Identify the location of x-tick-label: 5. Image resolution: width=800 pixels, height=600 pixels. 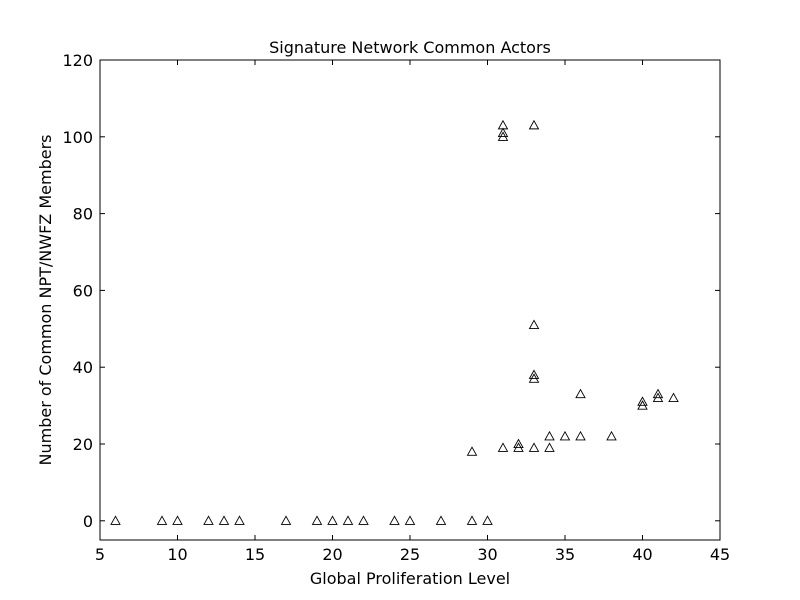
(100, 554).